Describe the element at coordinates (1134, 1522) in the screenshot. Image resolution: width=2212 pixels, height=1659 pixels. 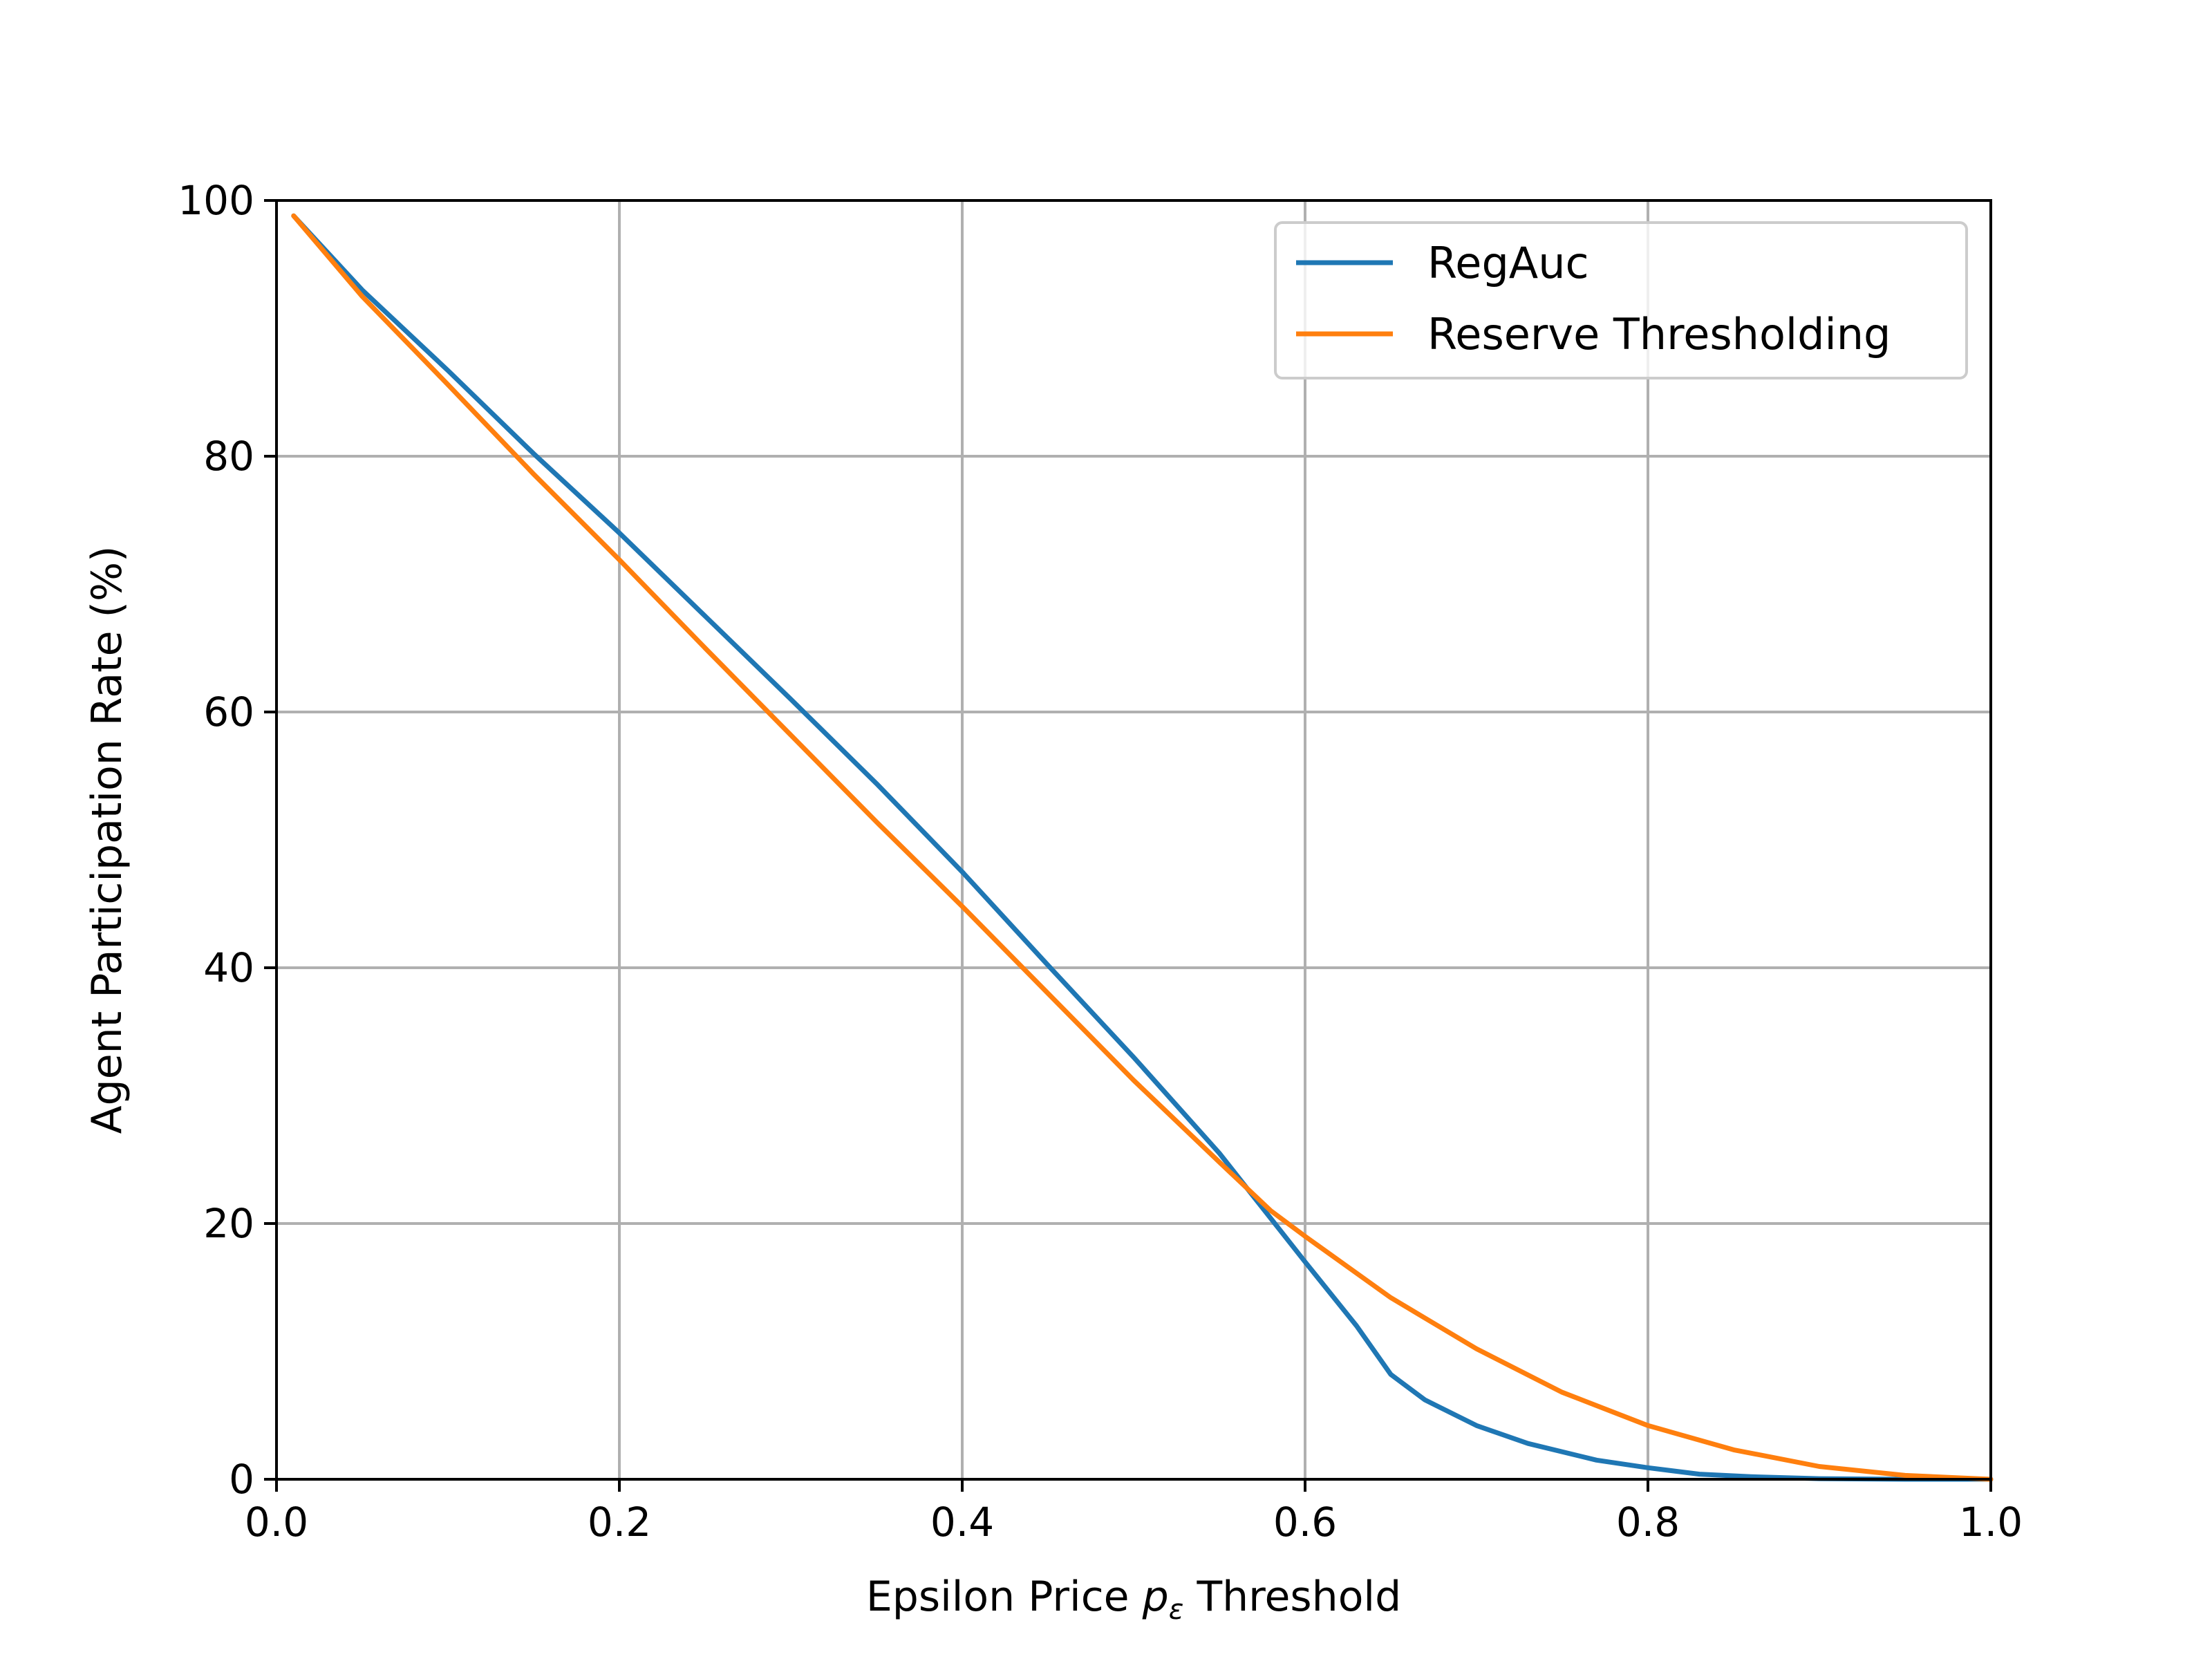
I see `x-tick-labels: 0.0 0.2 0.4 0.6 0.8 1.0` at that location.